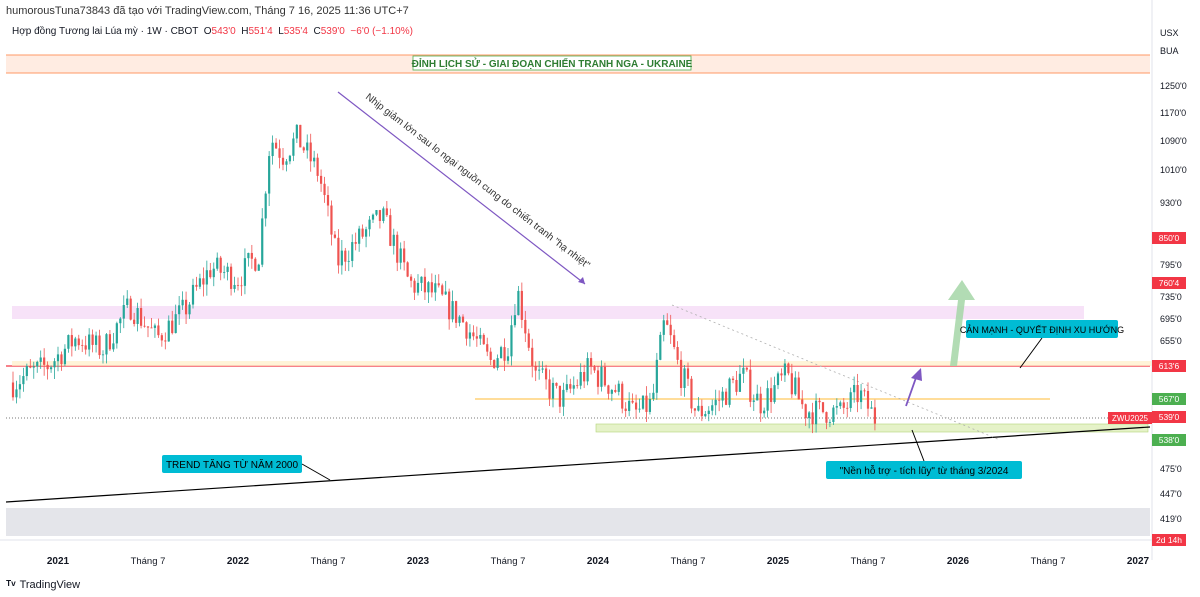 The height and width of the screenshot is (597, 1200). What do you see at coordinates (11, 585) in the screenshot?
I see `tradingview-logo-icon: ᵀᵛ` at bounding box center [11, 585].